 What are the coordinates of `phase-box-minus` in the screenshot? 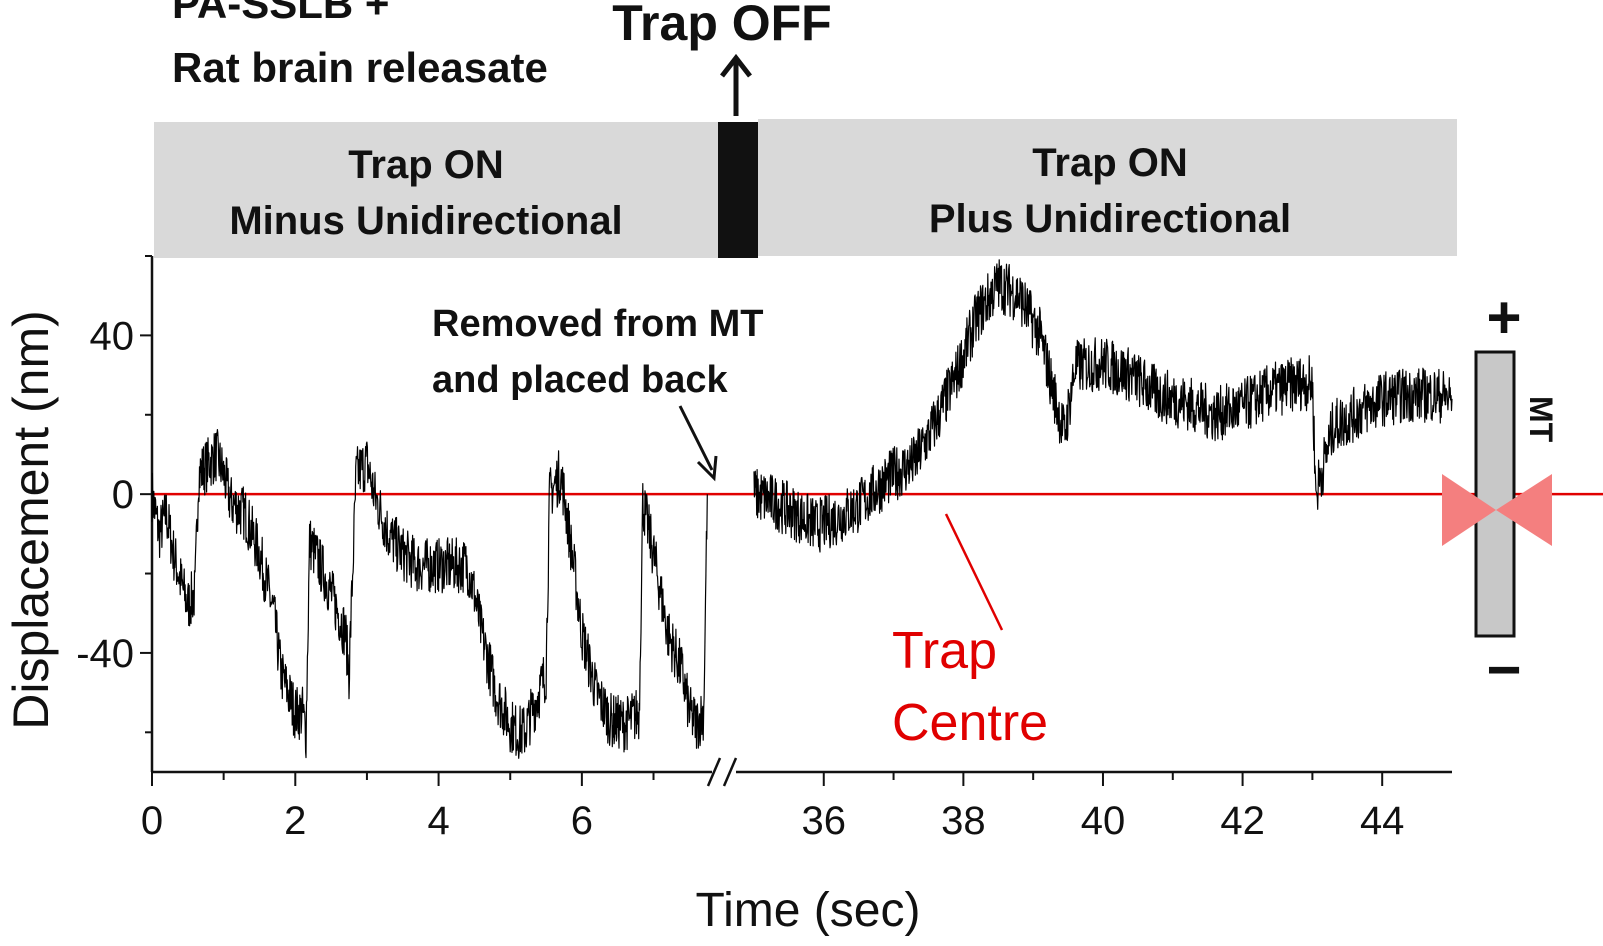 It's located at (437, 190).